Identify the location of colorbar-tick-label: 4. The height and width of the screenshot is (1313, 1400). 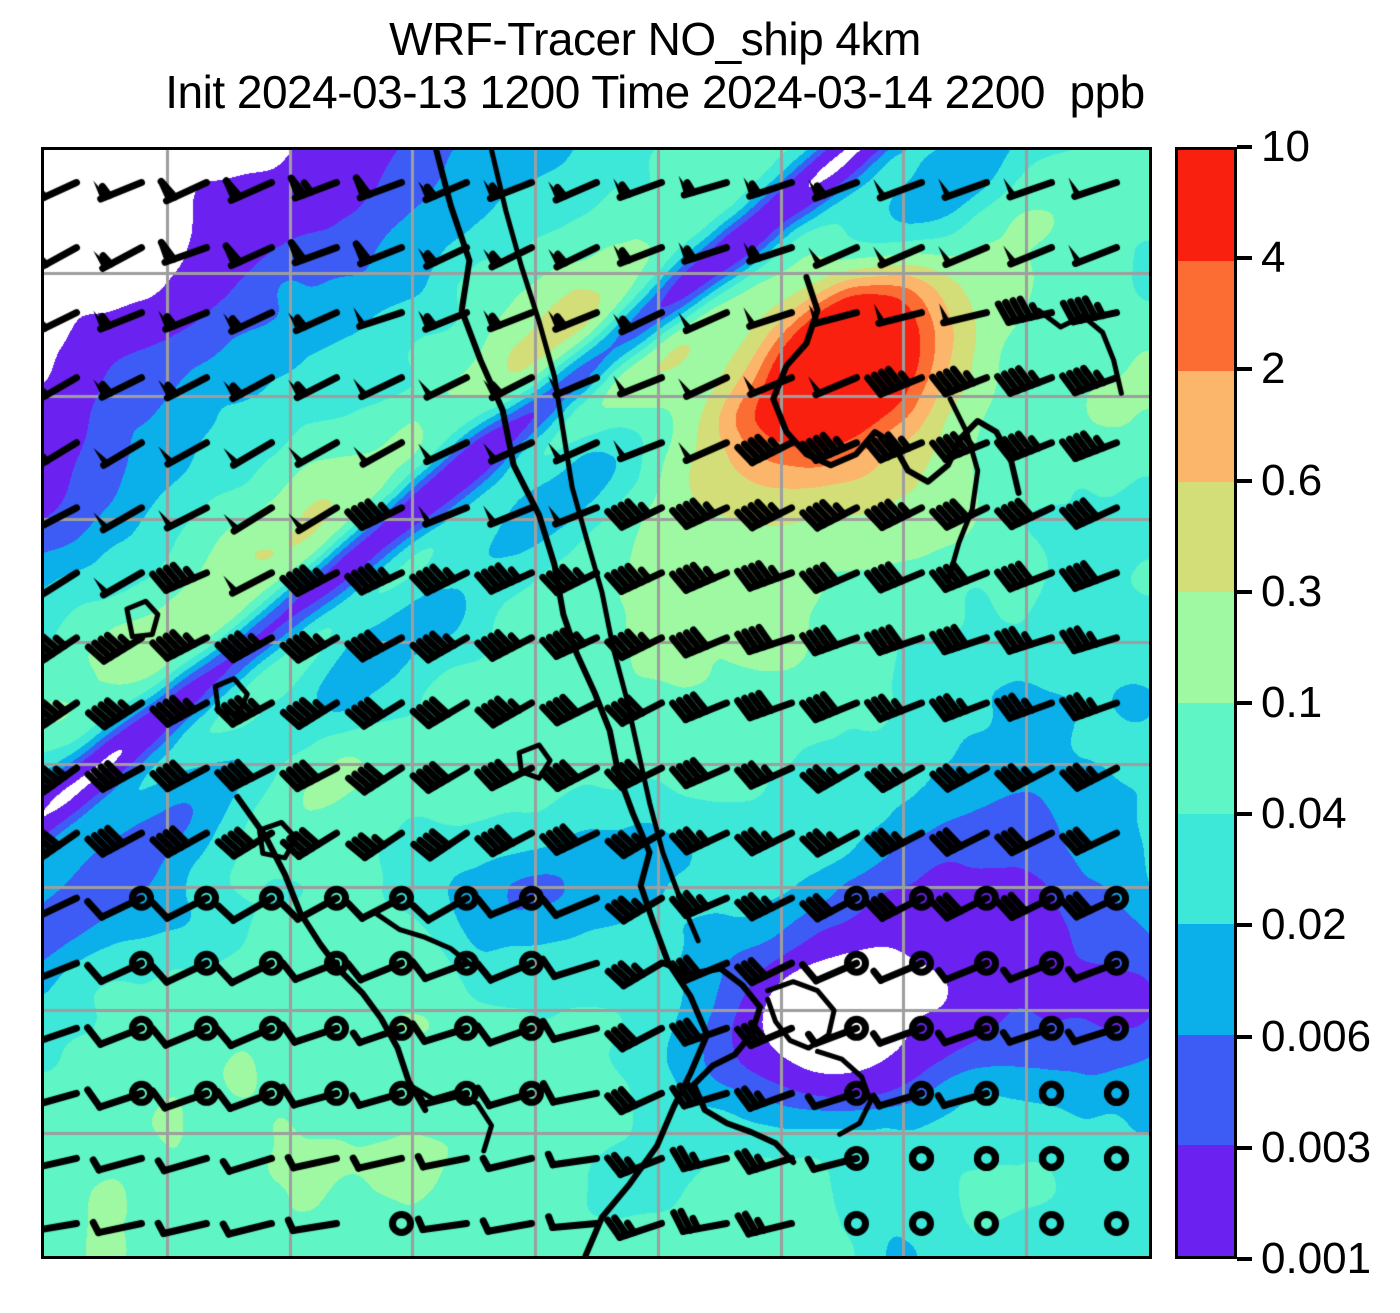
(1273, 258).